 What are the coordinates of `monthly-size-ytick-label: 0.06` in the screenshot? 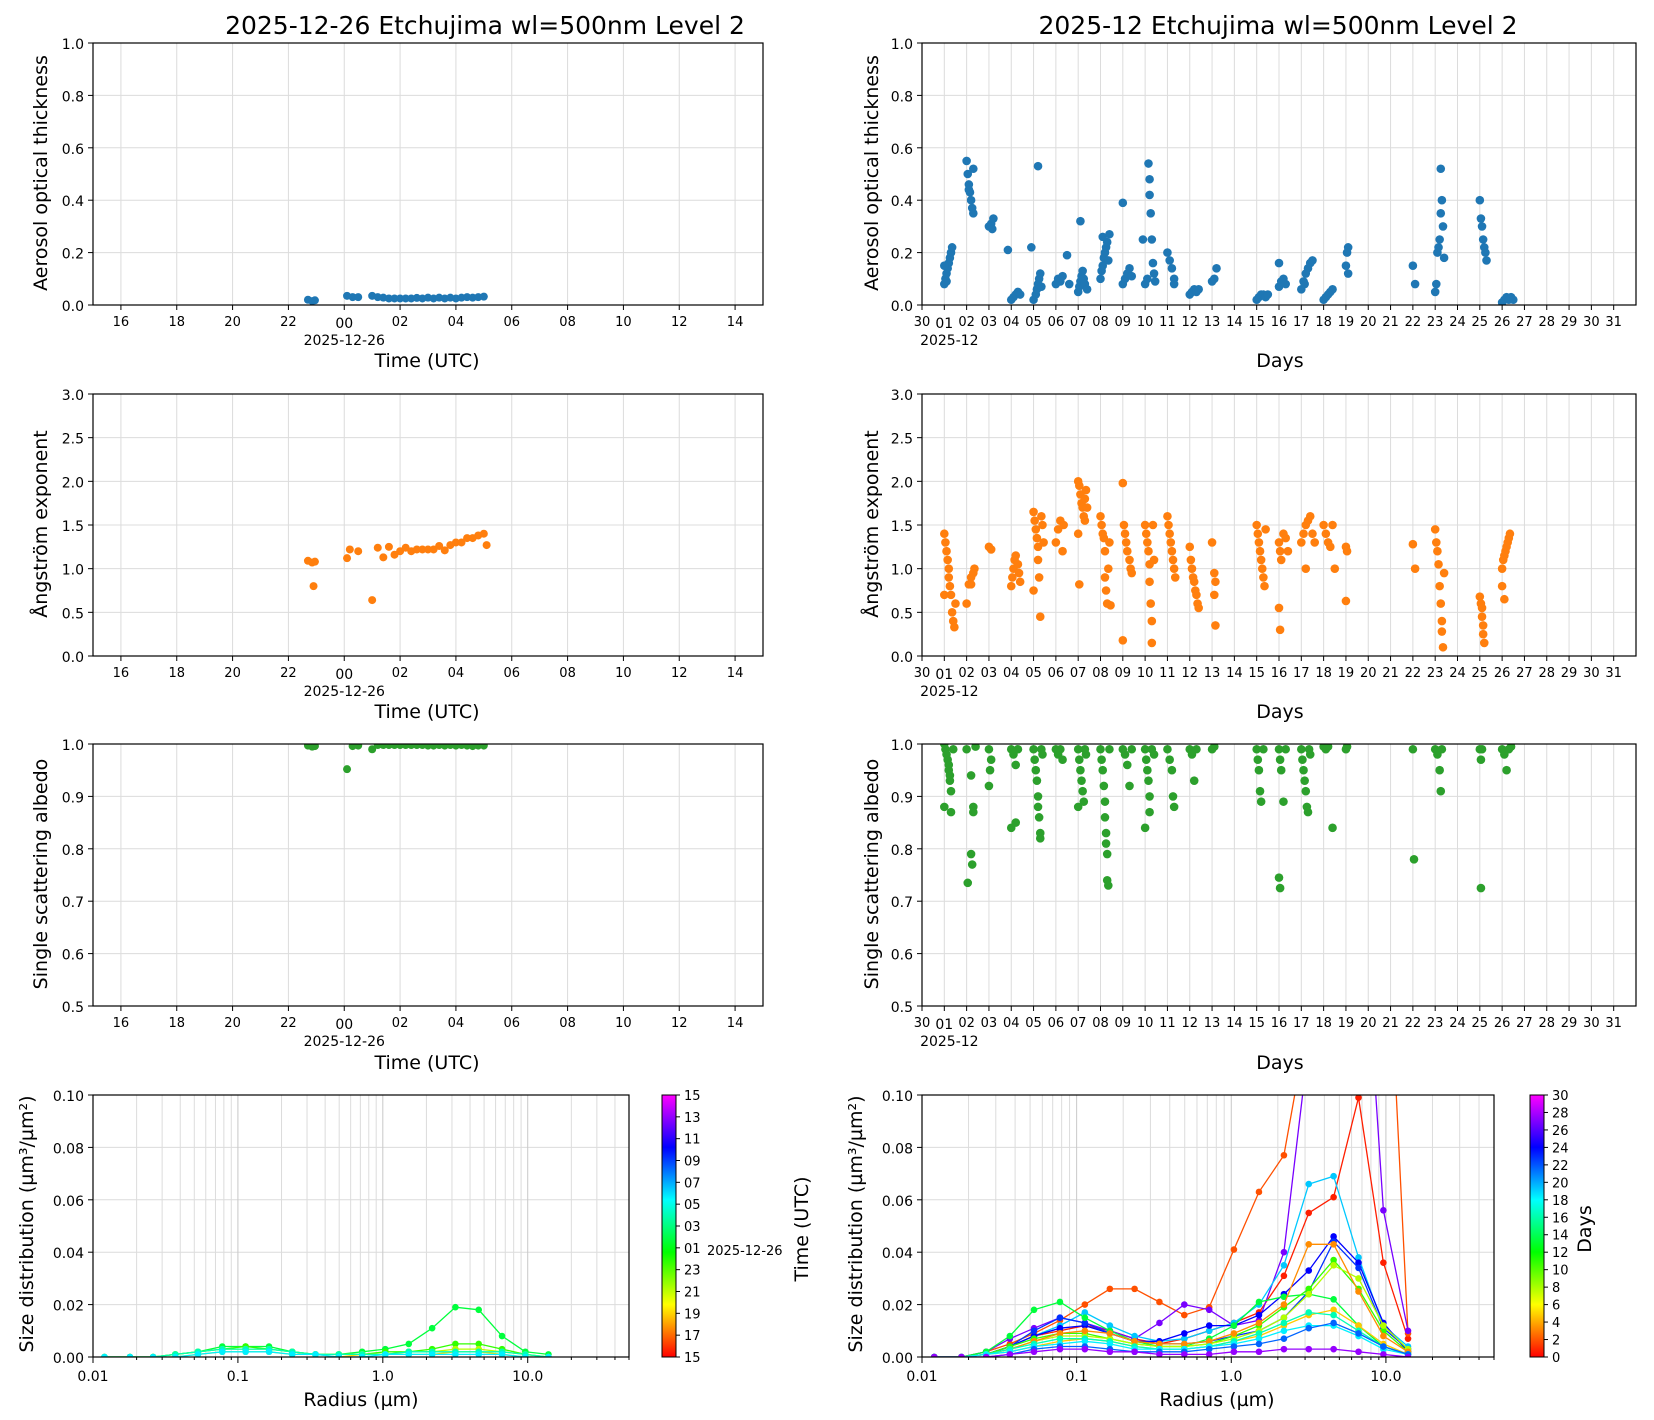 It's located at (897, 1202).